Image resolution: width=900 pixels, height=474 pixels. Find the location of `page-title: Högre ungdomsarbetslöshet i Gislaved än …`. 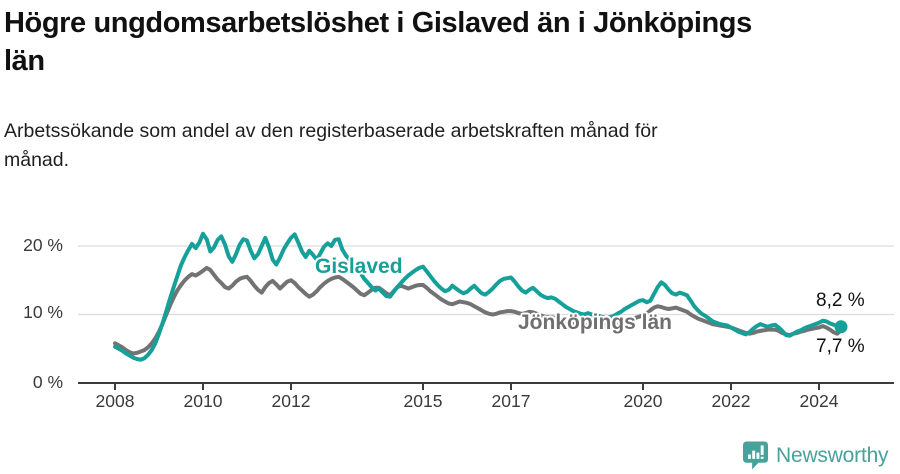

page-title: Högre ungdomsarbetslöshet i Gislaved än … is located at coordinates (378, 42).